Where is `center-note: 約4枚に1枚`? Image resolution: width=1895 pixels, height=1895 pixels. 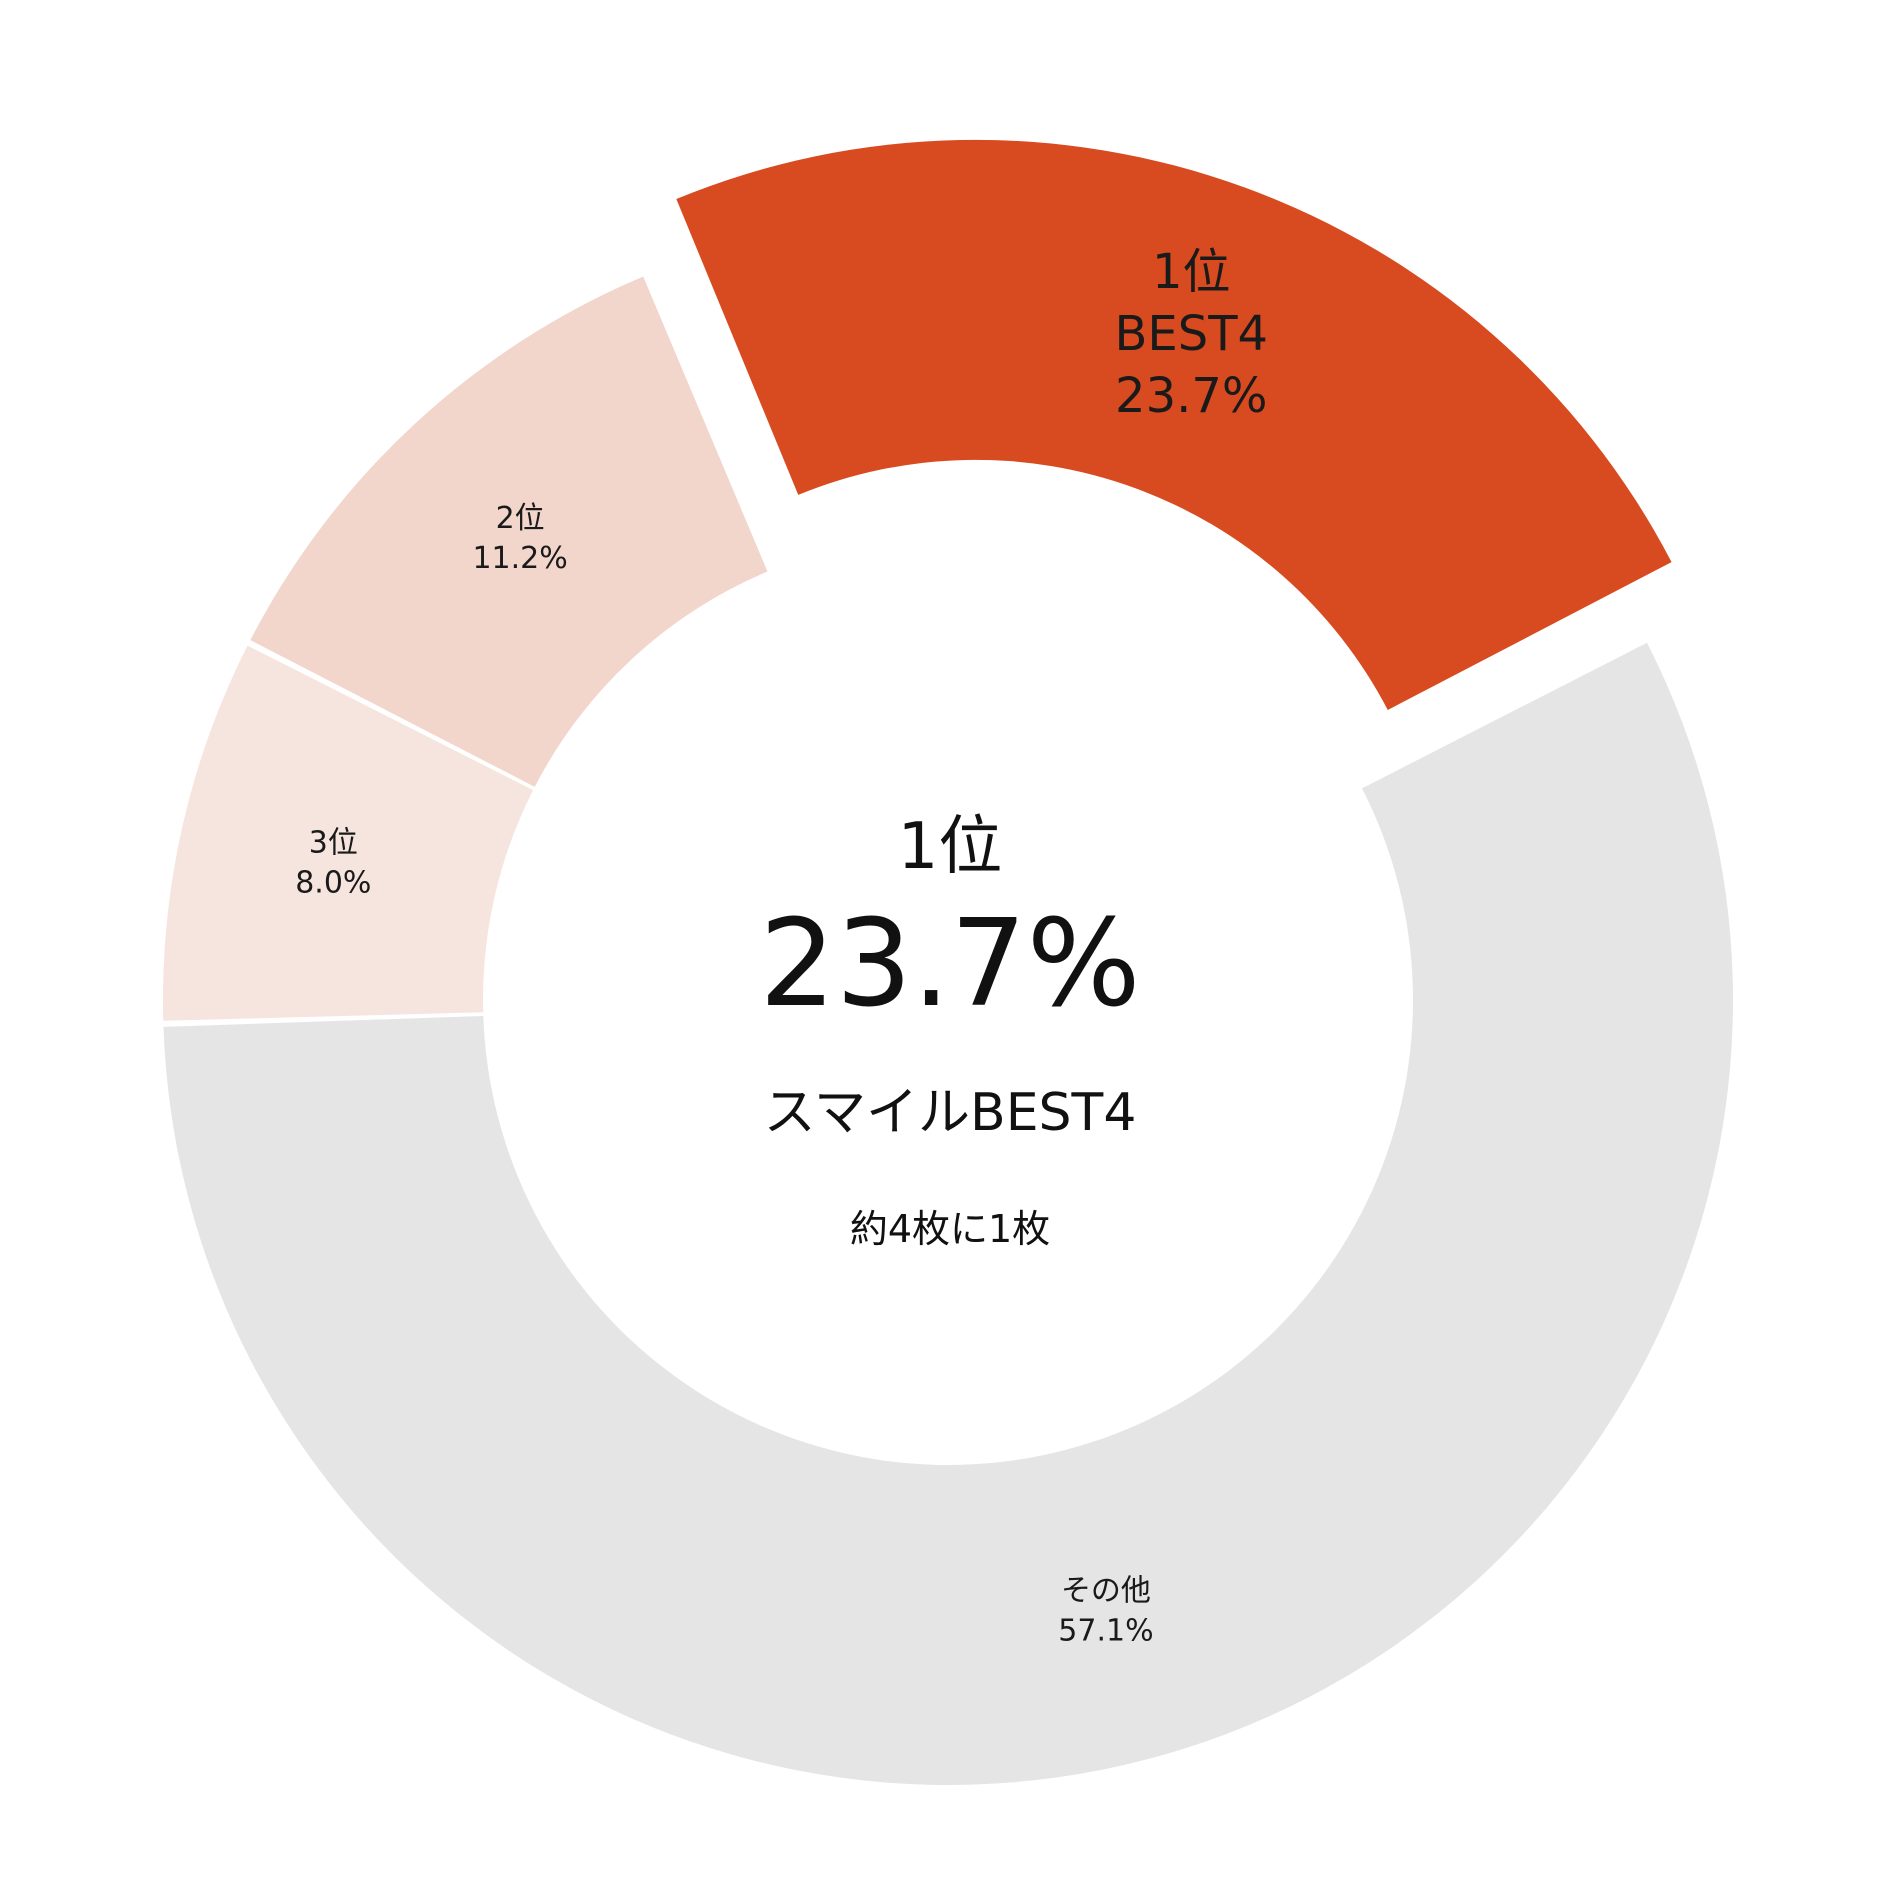 center-note: 約4枚に1枚 is located at coordinates (950, 1229).